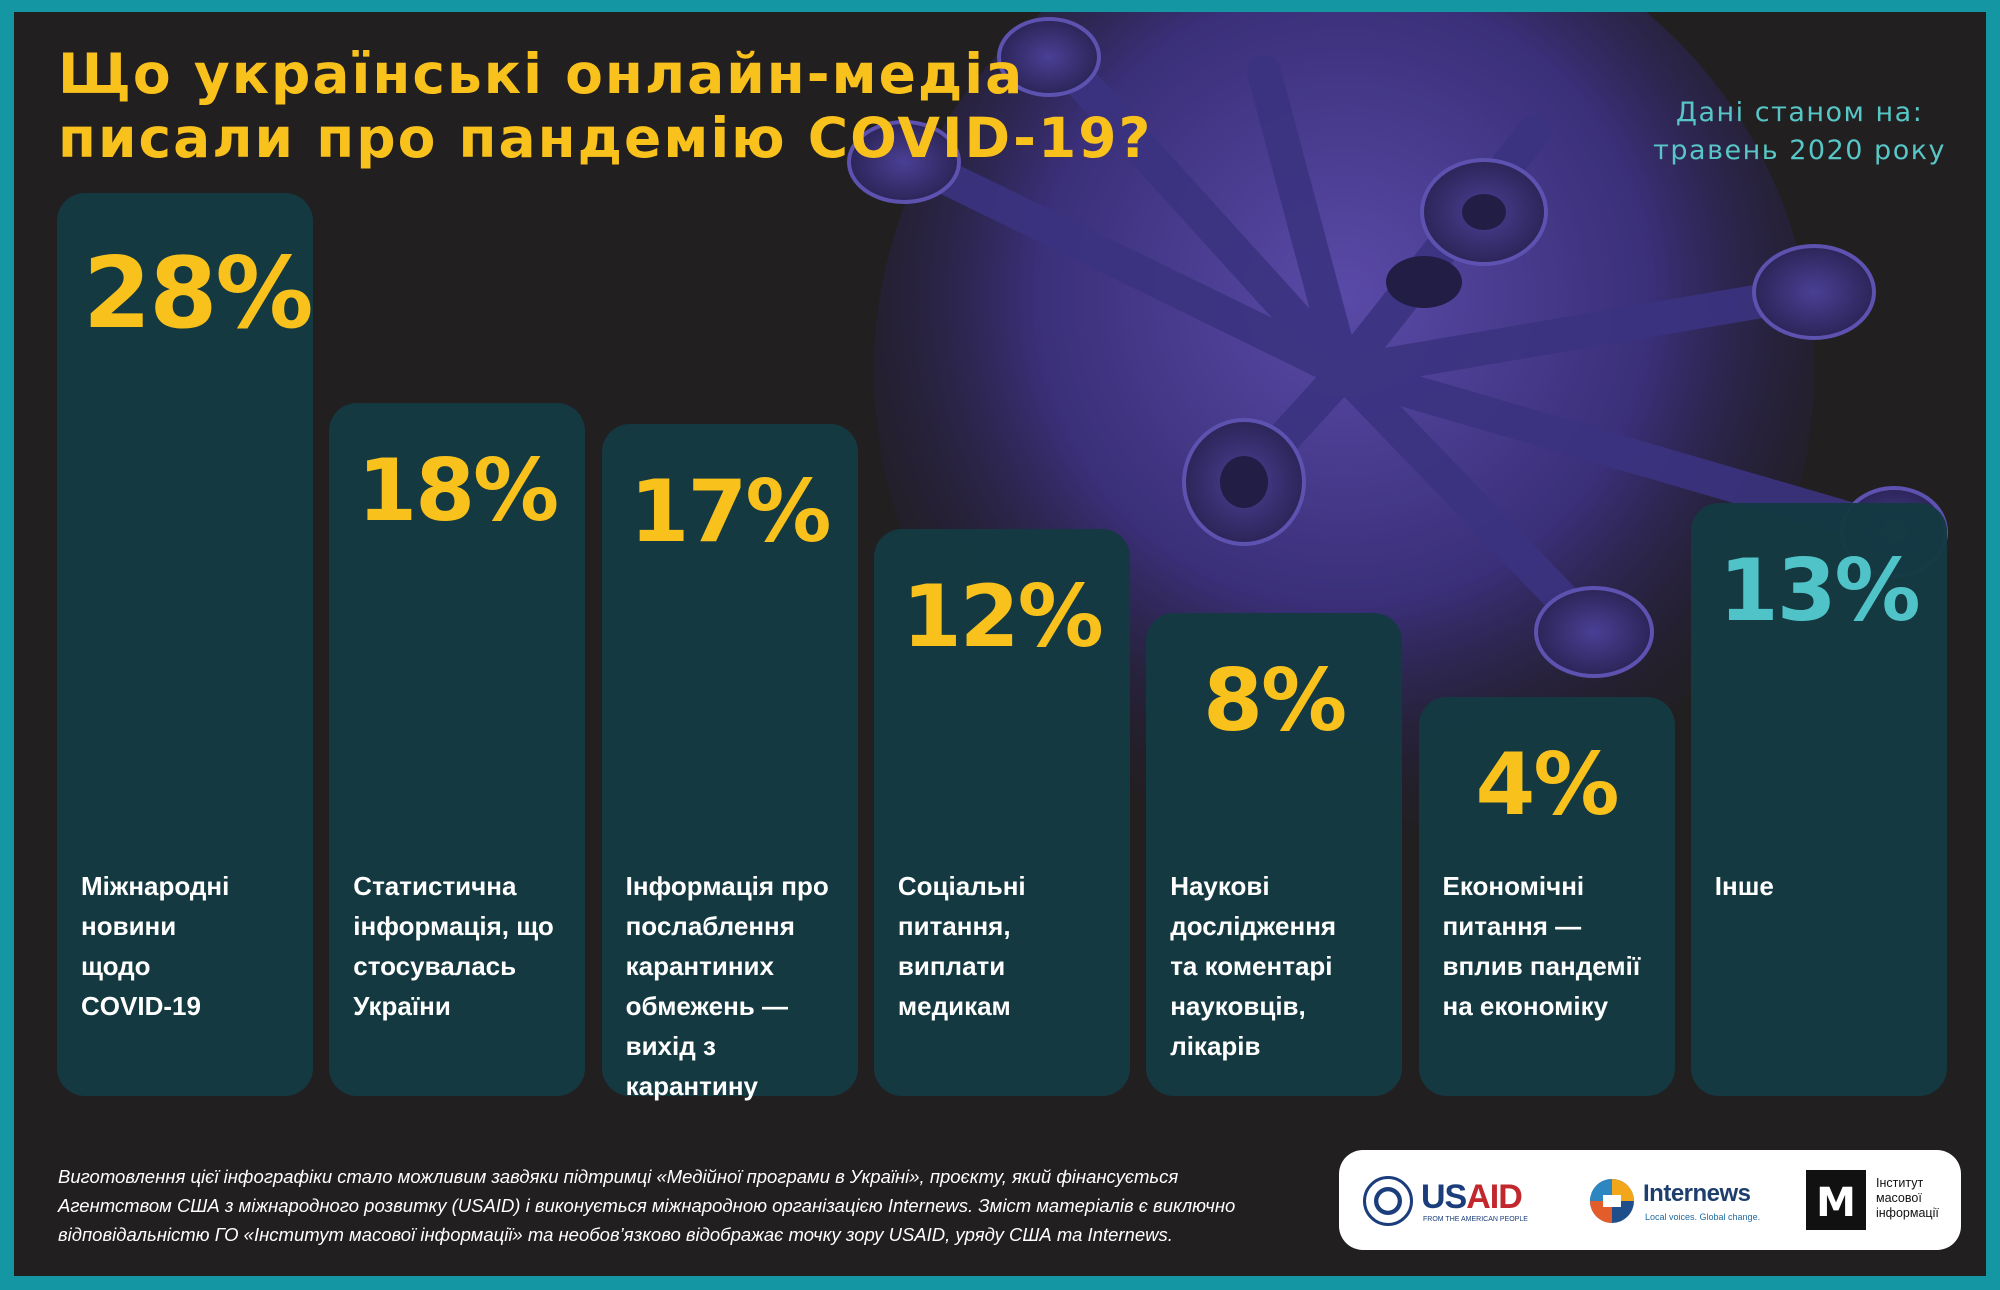 This screenshot has width=2000, height=1290. Describe the element at coordinates (707, 1006) in the screenshot. I see `category-label-3-line-4: обмежень —` at that location.